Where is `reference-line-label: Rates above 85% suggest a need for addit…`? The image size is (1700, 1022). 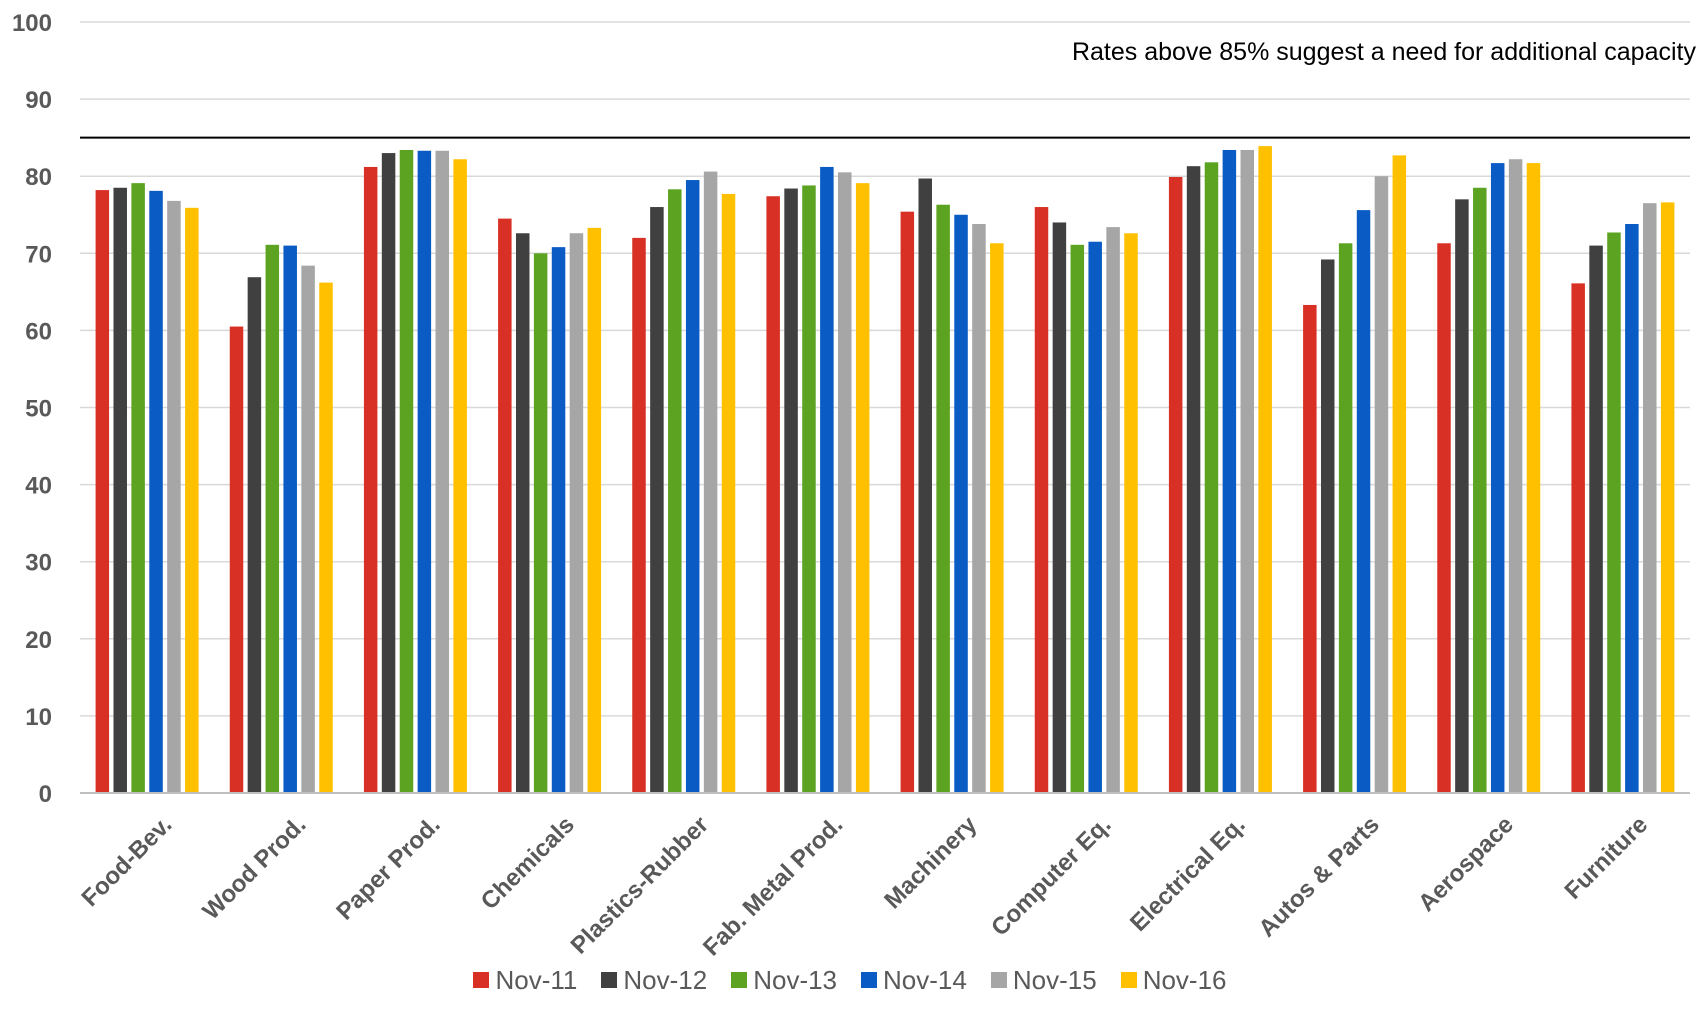 reference-line-label: Rates above 85% suggest a need for addit… is located at coordinates (1384, 52).